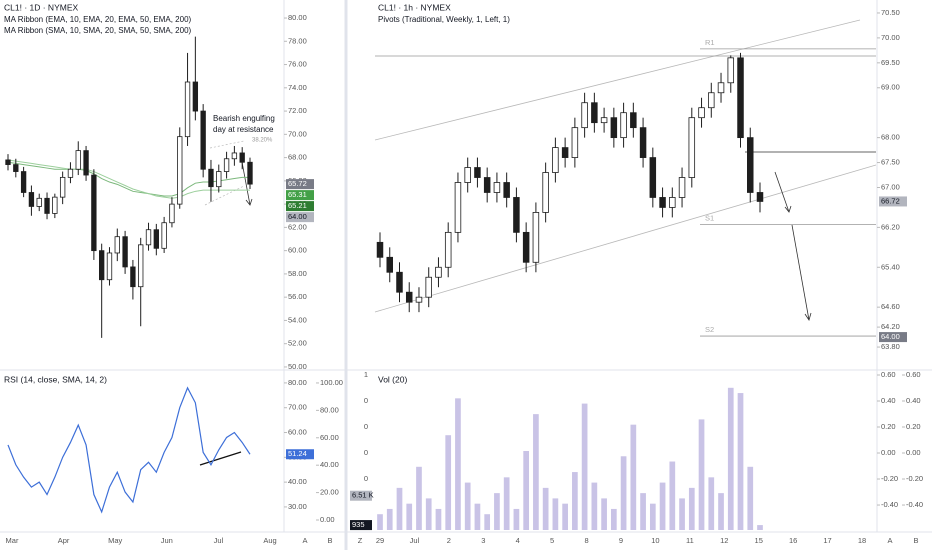 This screenshot has height=550, width=932. What do you see at coordinates (621, 540) in the screenshot?
I see `x-tick-label: 9` at bounding box center [621, 540].